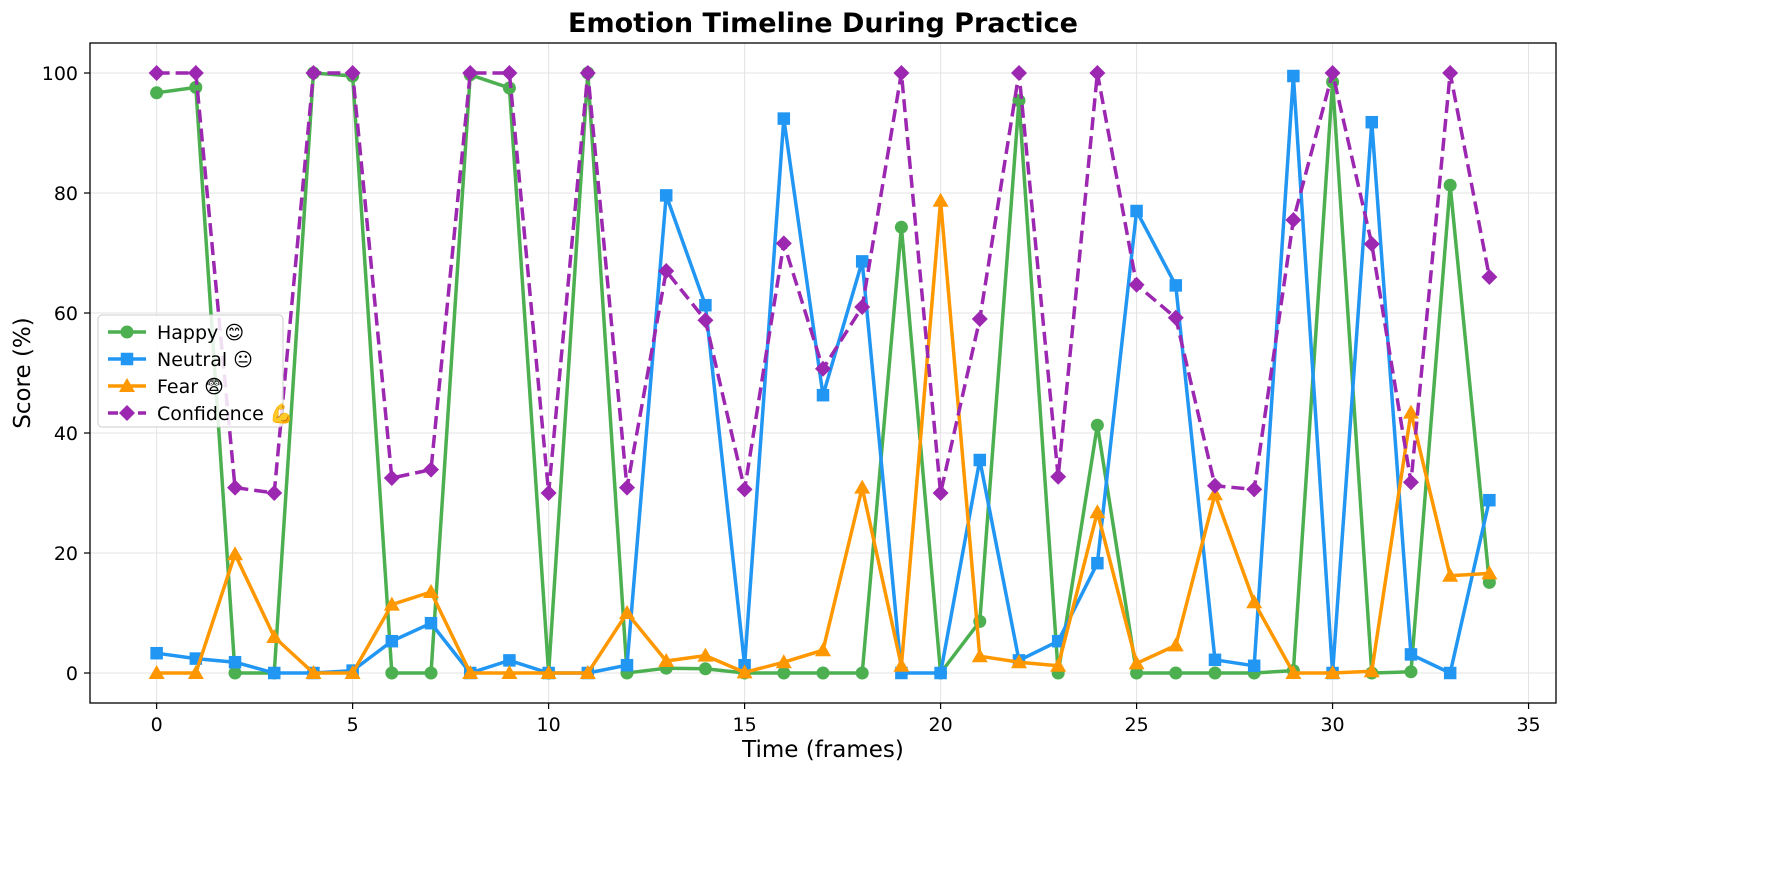 The width and height of the screenshot is (1782, 880). Describe the element at coordinates (127, 413) in the screenshot. I see `legend-marker-confidence` at that location.